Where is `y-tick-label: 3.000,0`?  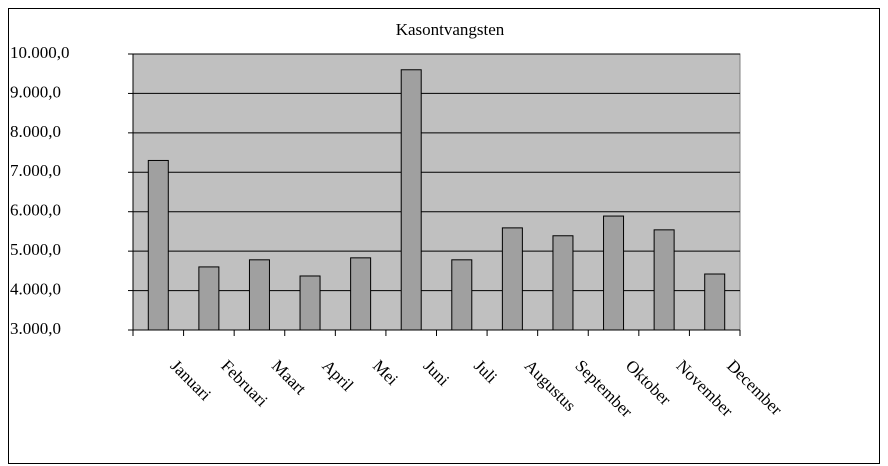
y-tick-label: 3.000,0 is located at coordinates (35, 328).